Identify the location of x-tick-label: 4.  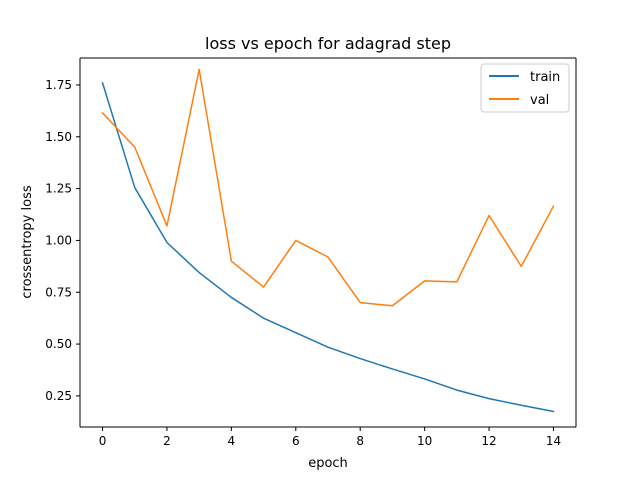
(232, 441).